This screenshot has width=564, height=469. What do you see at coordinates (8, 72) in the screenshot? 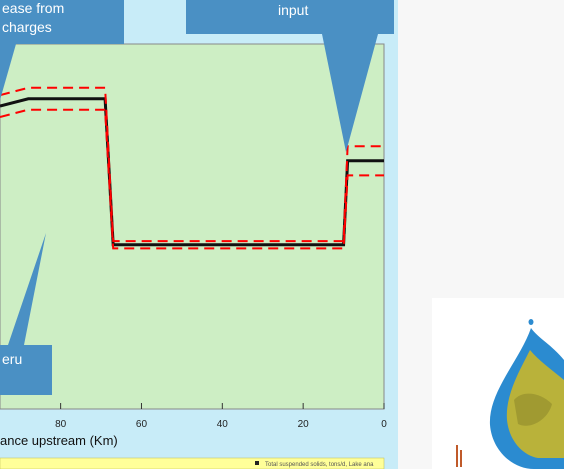
I see `callout-left-pointer` at bounding box center [8, 72].